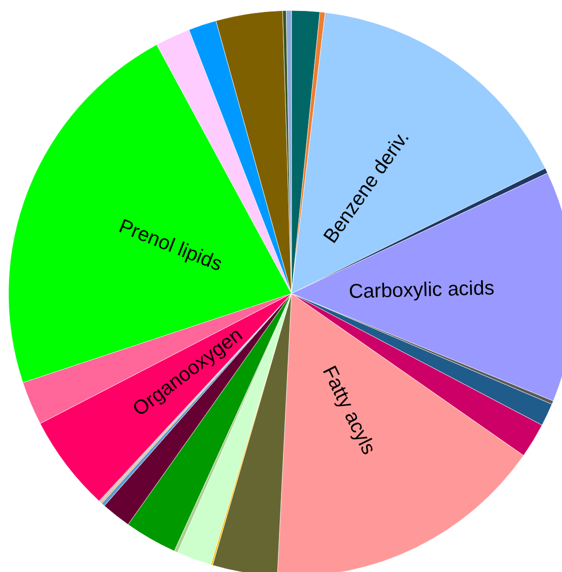  I want to click on slice-label: Prenol lipids, so click(171, 245).